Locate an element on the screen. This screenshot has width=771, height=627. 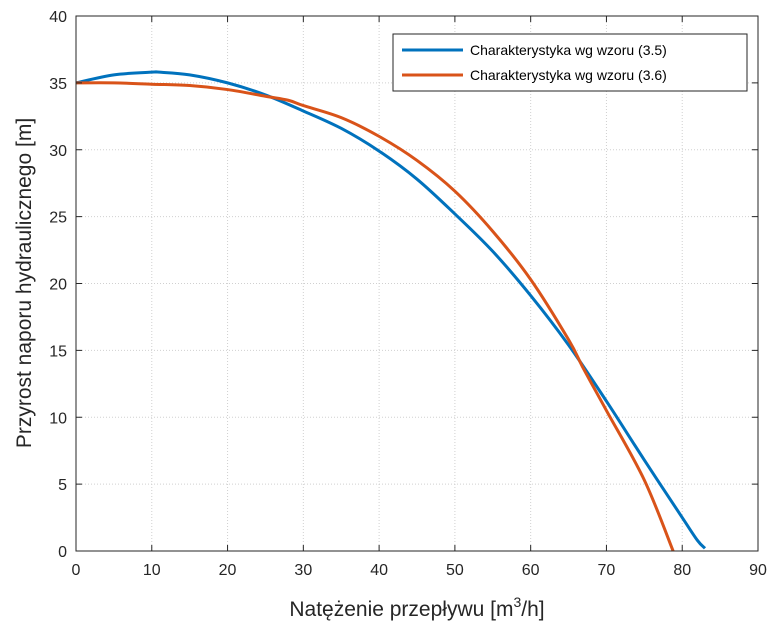
y-axis-title: Przyrost naporu hydraulicznego [m] is located at coordinates (24, 283).